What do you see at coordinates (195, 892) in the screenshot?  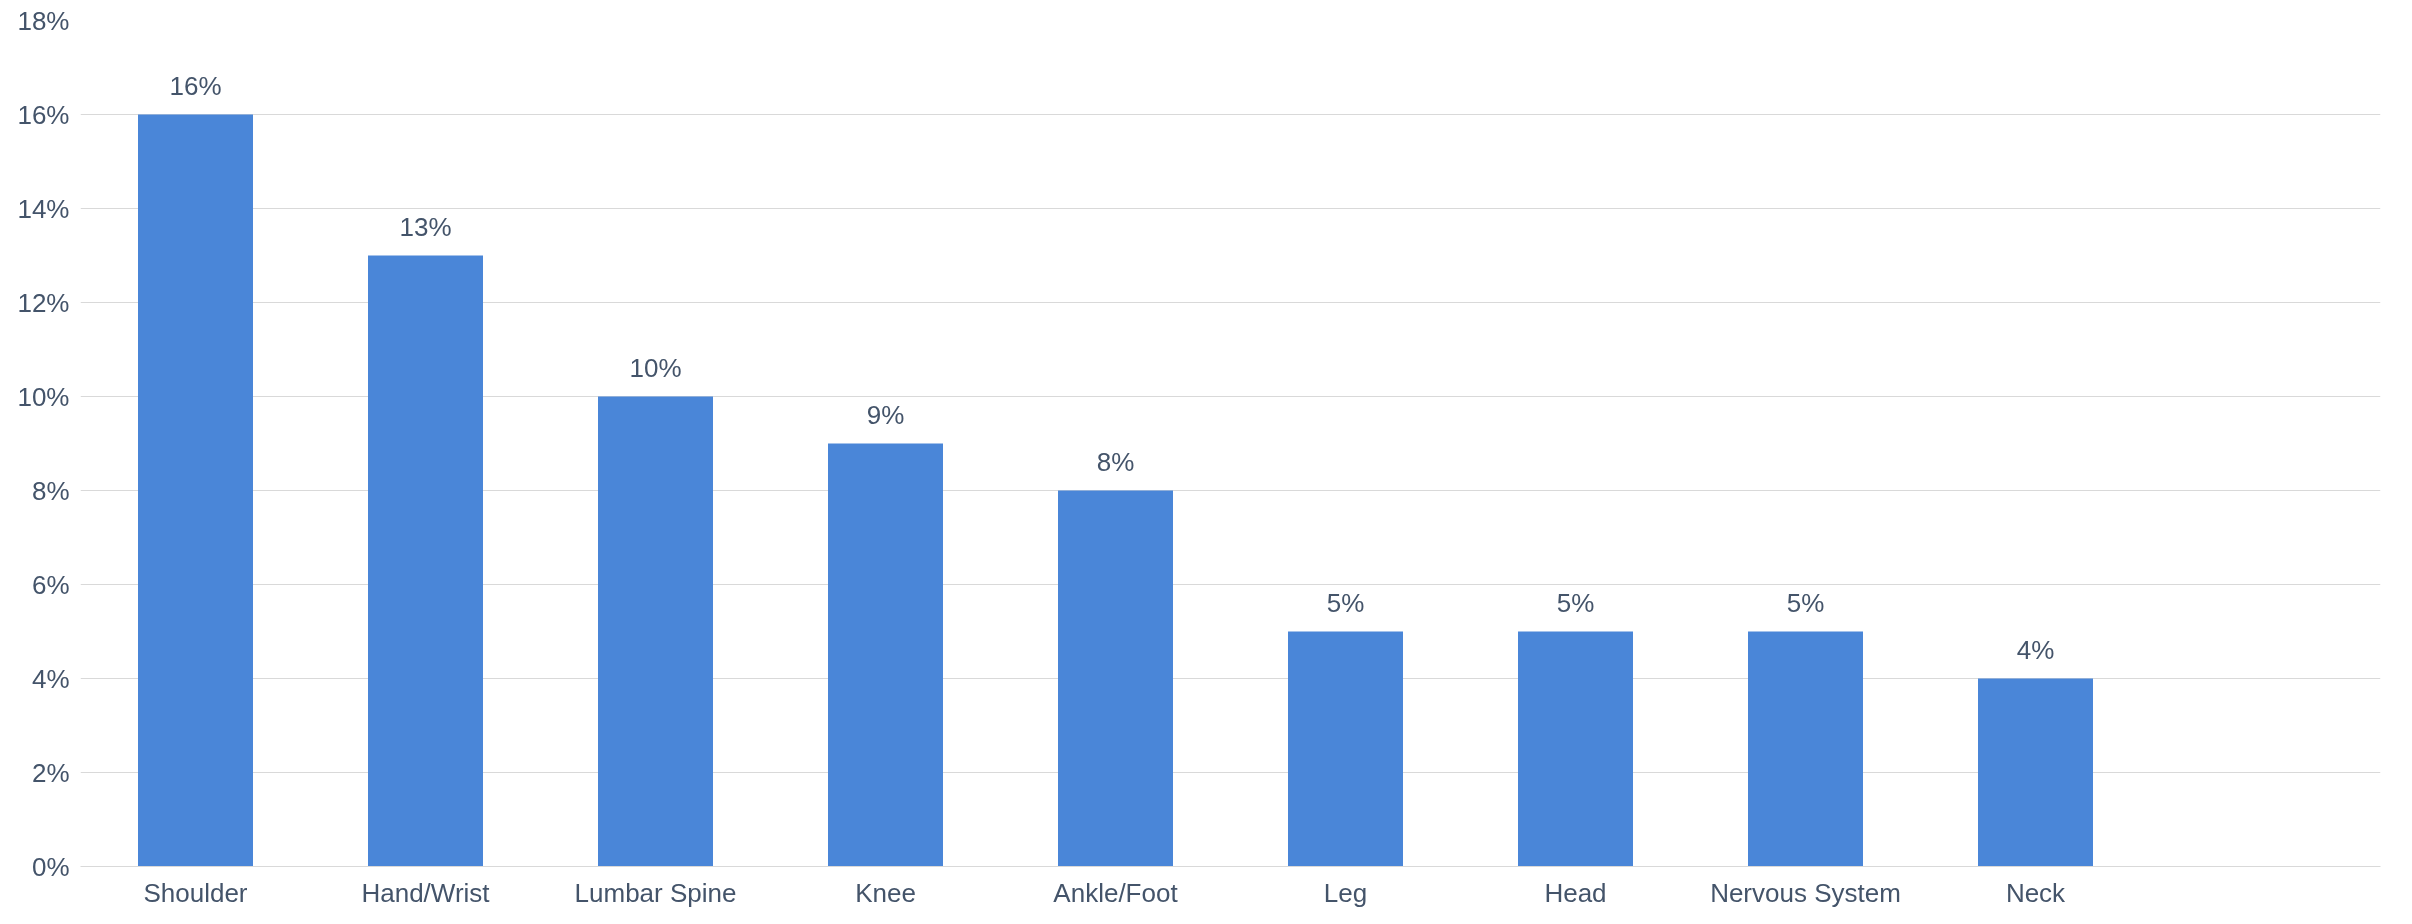 I see `x-tick-label: Shoulder` at bounding box center [195, 892].